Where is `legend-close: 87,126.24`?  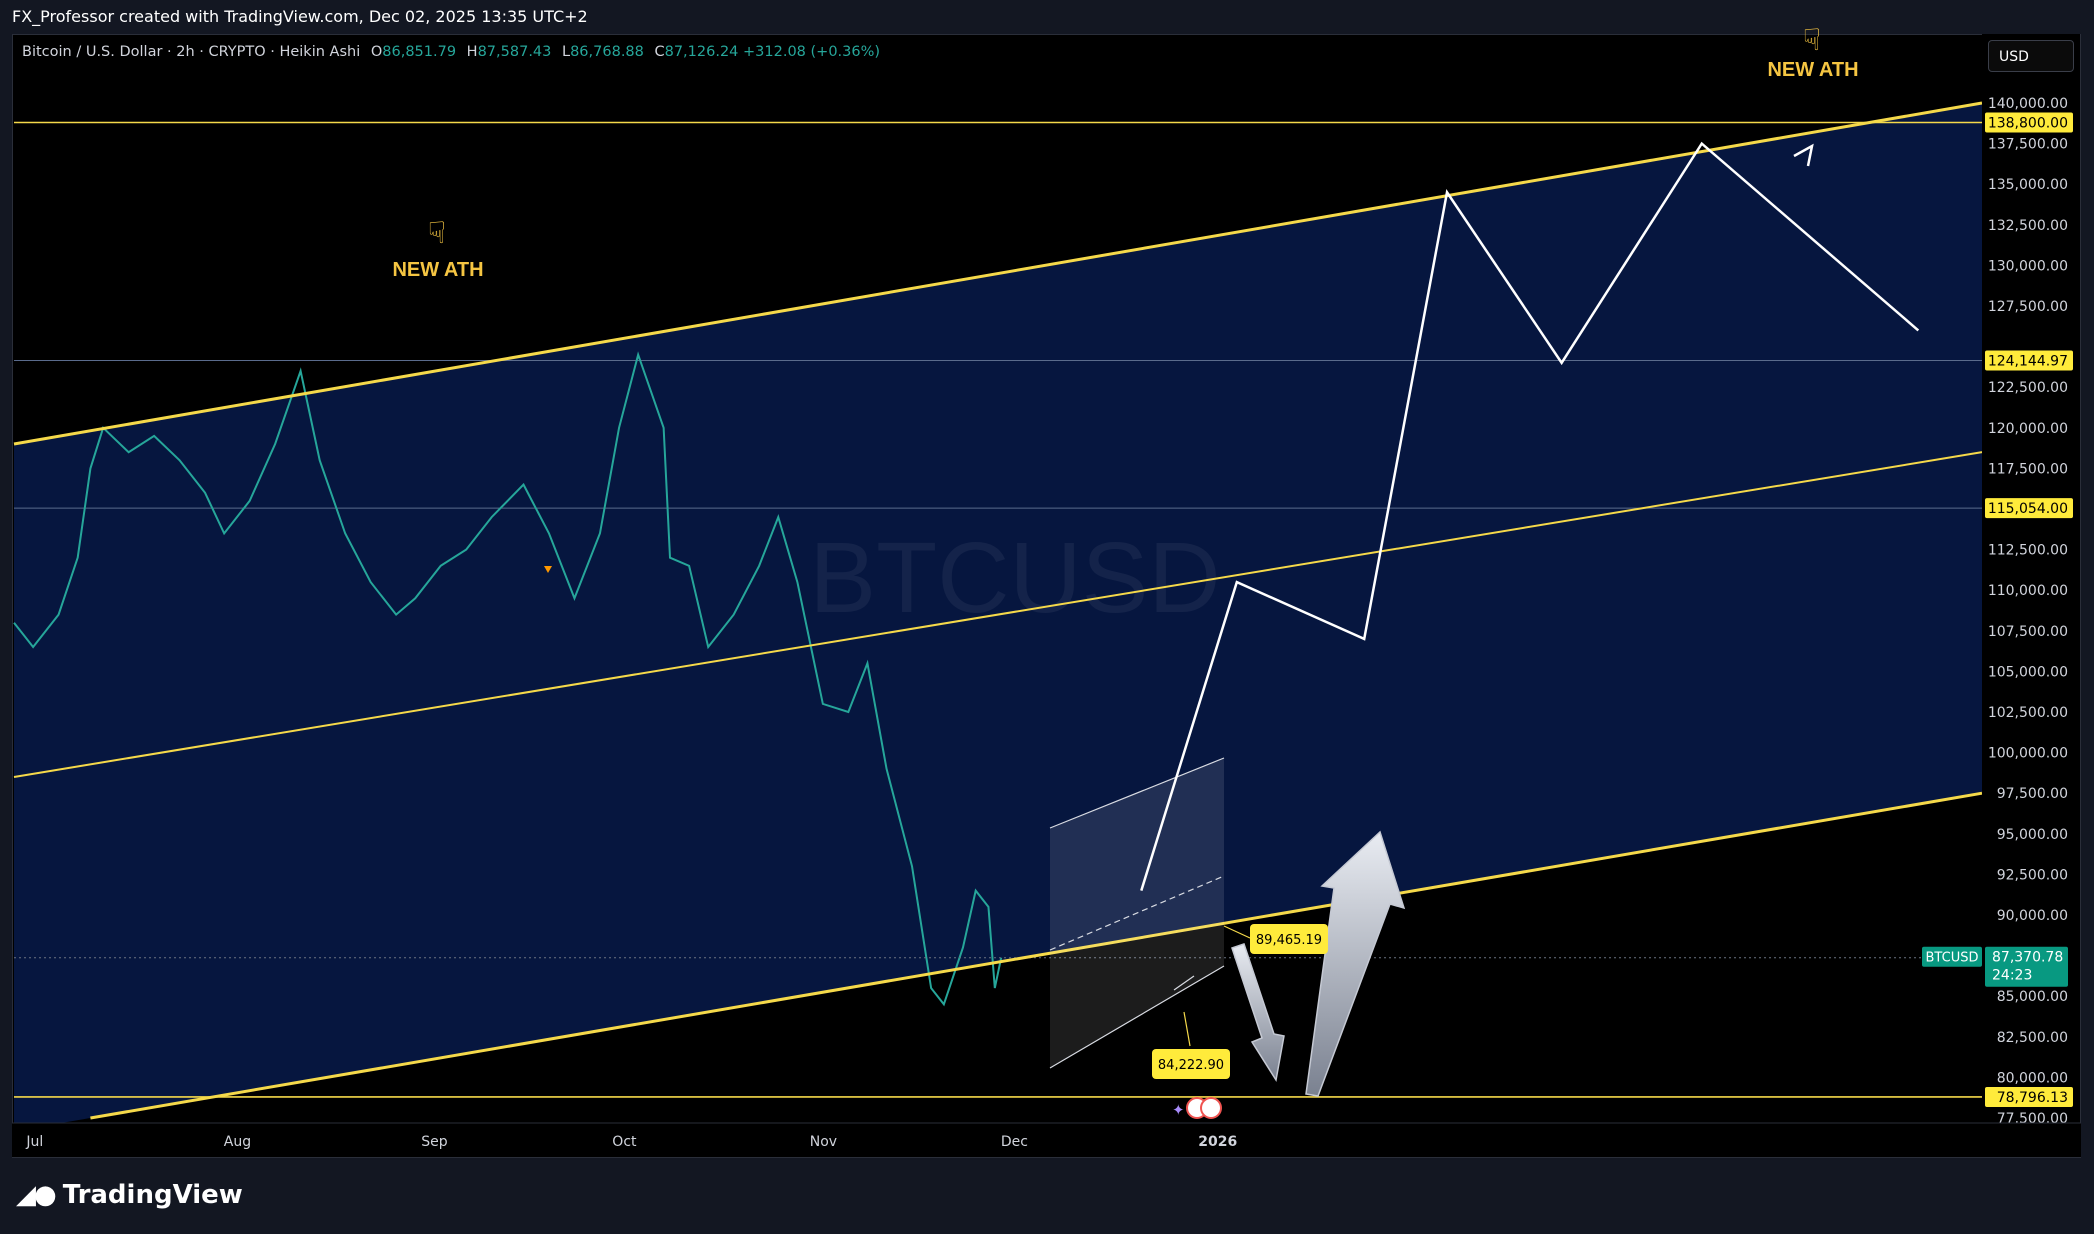 legend-close: 87,126.24 is located at coordinates (701, 52).